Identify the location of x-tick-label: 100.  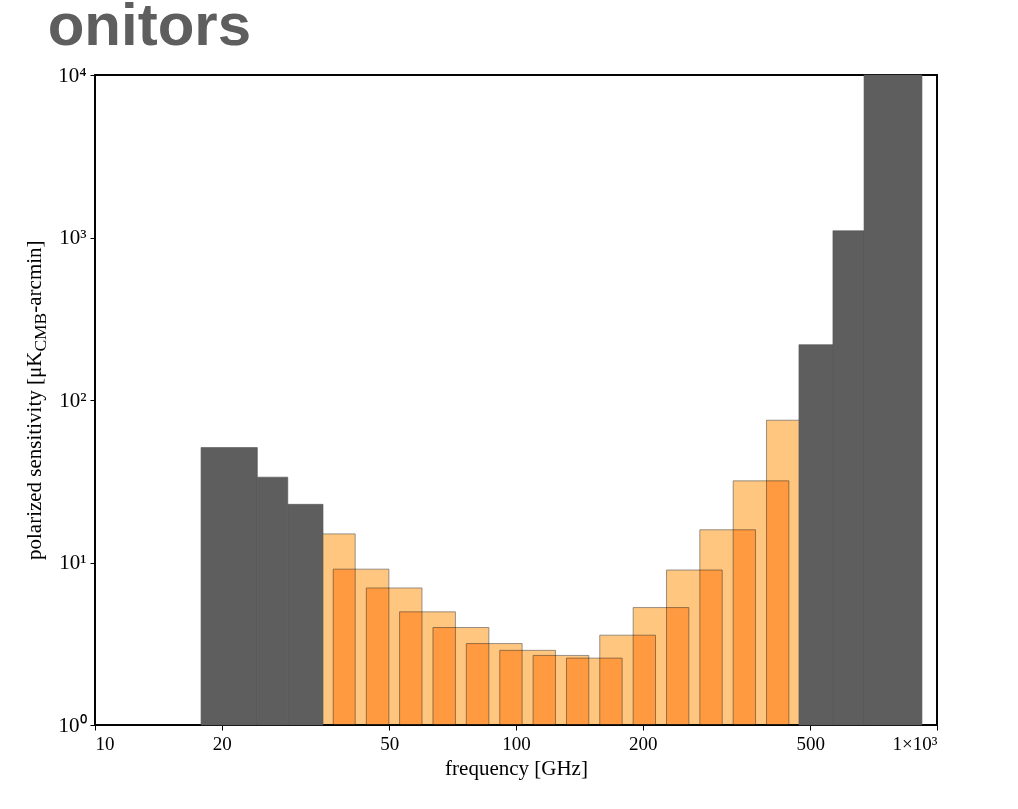
(516, 743).